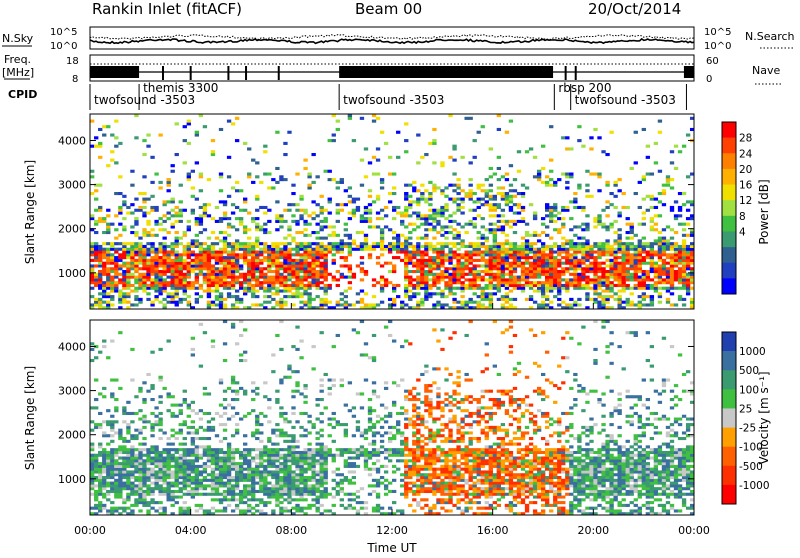 This screenshot has width=800, height=558. What do you see at coordinates (717, 32) in the screenshot?
I see `noise-right-tick-top: 10^5` at bounding box center [717, 32].